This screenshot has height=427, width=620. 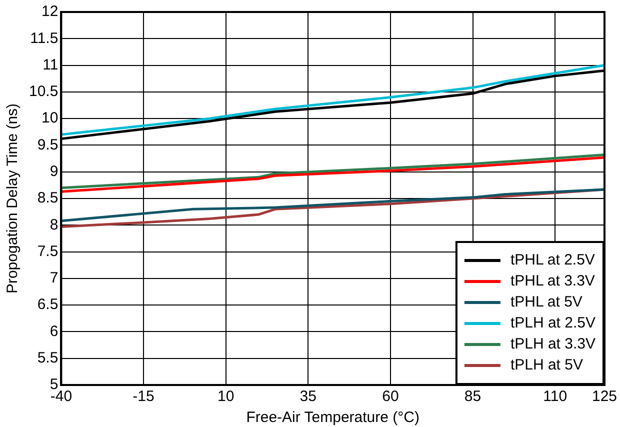 What do you see at coordinates (47, 305) in the screenshot?
I see `y-tick-label: 6.5` at bounding box center [47, 305].